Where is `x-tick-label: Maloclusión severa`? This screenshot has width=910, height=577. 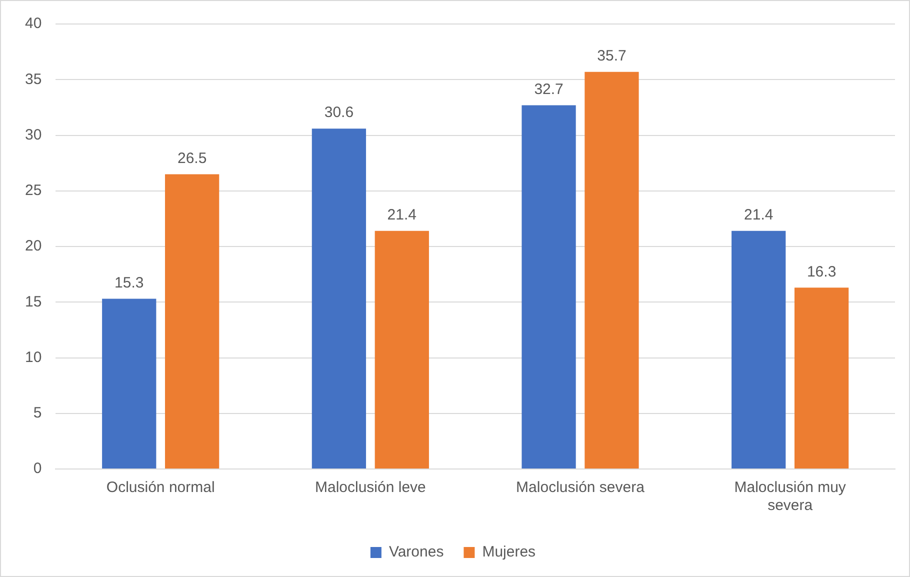
x-tick-label: Maloclusión severa is located at coordinates (581, 487).